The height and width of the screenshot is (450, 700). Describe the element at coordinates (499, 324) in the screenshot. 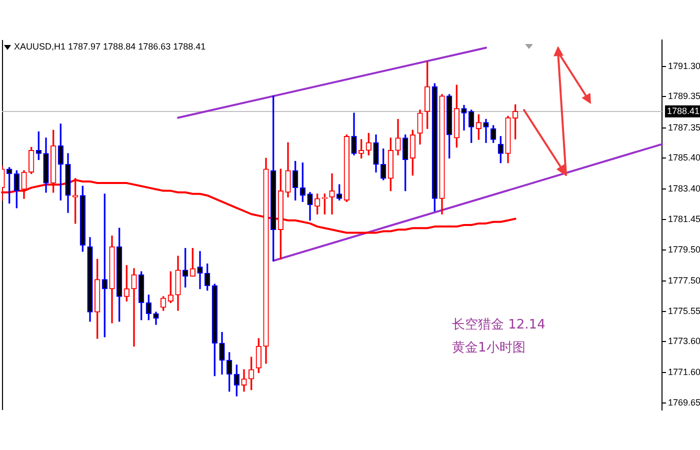

I see `annotation: 长空猎金 12.14` at that location.